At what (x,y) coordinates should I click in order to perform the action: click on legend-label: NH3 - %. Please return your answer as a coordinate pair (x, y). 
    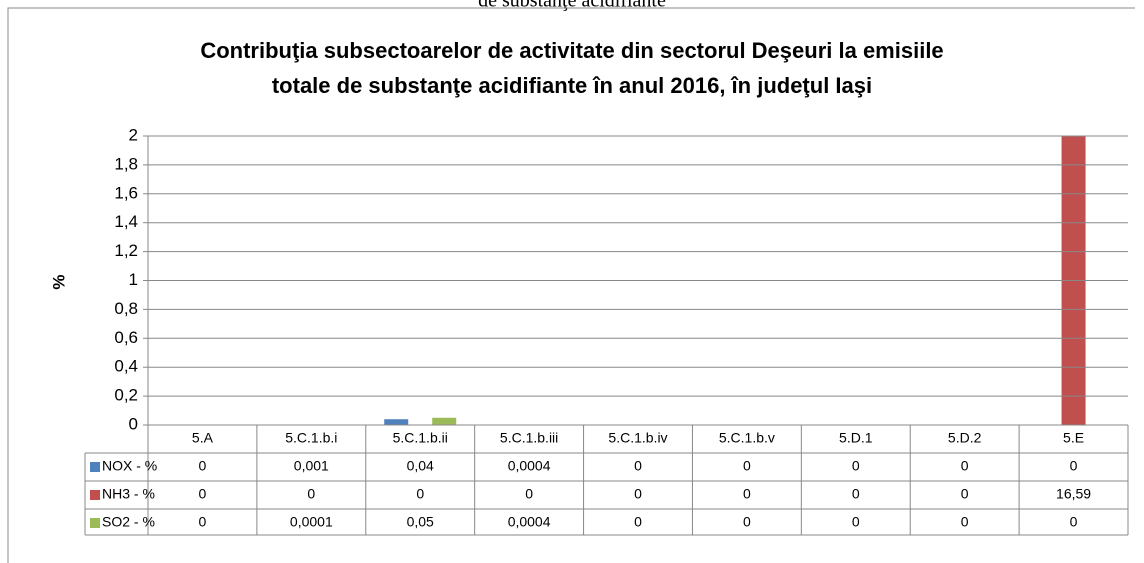
    Looking at the image, I should click on (128, 494).